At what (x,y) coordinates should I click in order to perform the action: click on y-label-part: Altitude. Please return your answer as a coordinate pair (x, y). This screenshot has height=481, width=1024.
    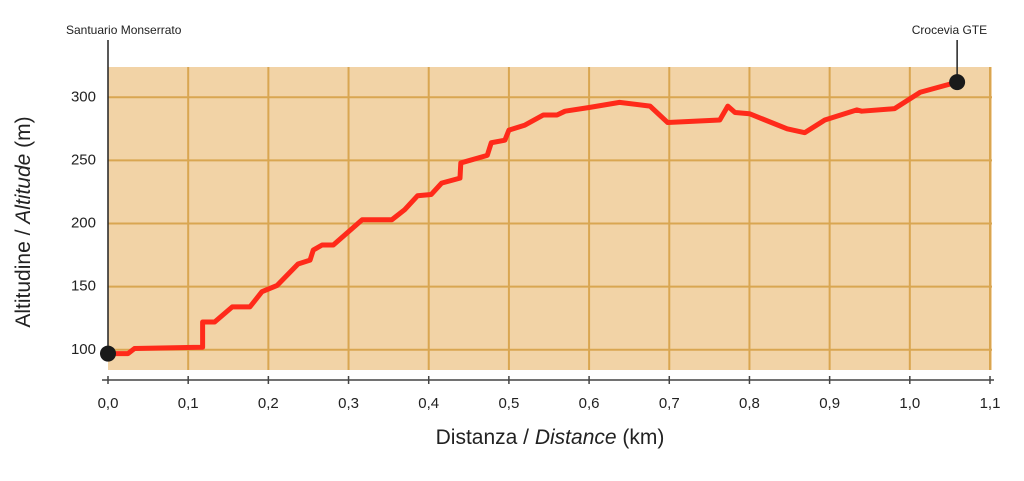
    Looking at the image, I should click on (23, 190).